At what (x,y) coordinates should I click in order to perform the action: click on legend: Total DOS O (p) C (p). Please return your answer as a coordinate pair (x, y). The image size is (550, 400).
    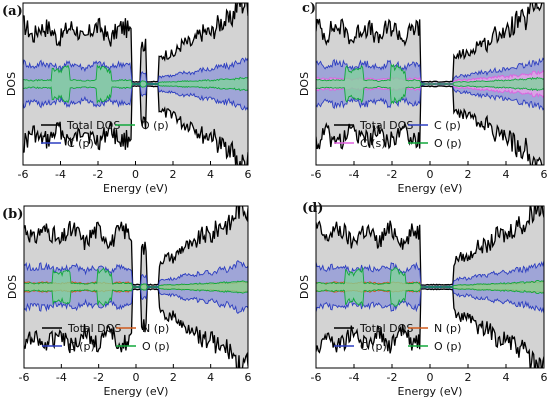
    Looking at the image, I should click on (105, 134).